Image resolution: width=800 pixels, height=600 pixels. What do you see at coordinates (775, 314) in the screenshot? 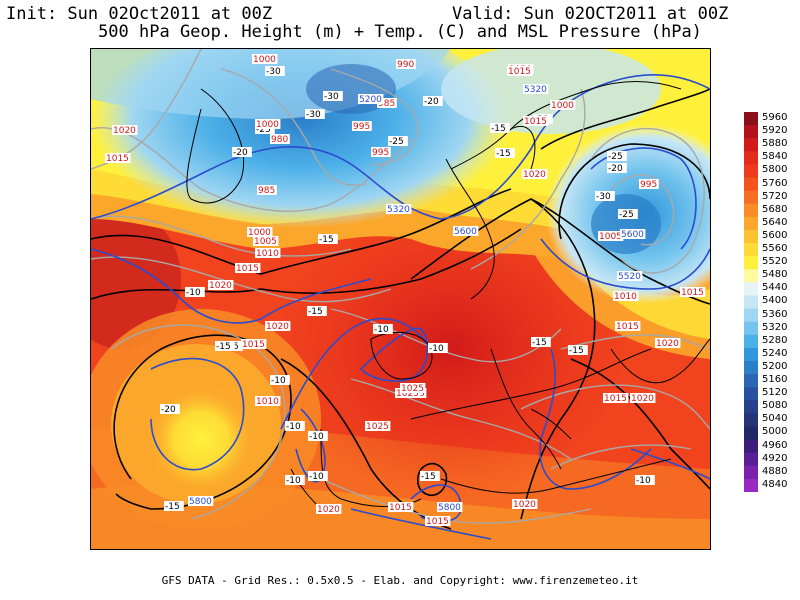
I see `colorbar-level-label: 5360` at bounding box center [775, 314].